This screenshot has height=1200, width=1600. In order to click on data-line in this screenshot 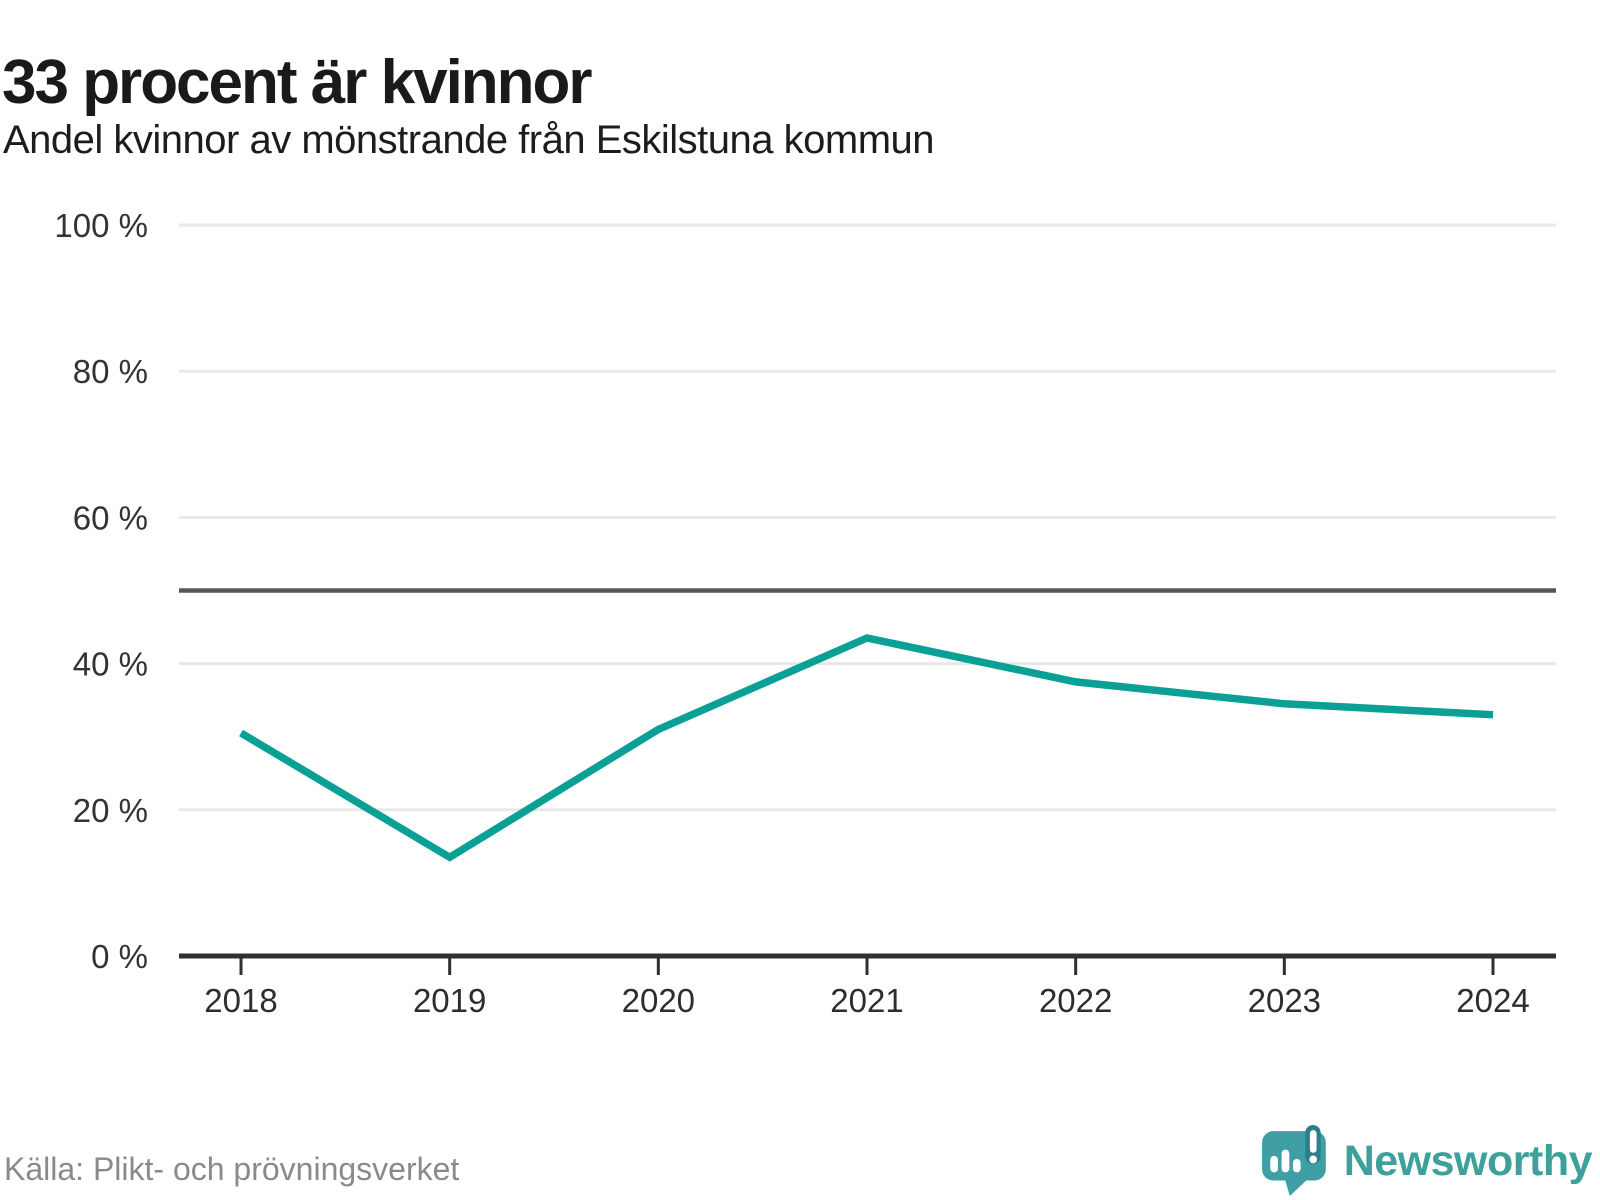, I will do `click(866, 748)`.